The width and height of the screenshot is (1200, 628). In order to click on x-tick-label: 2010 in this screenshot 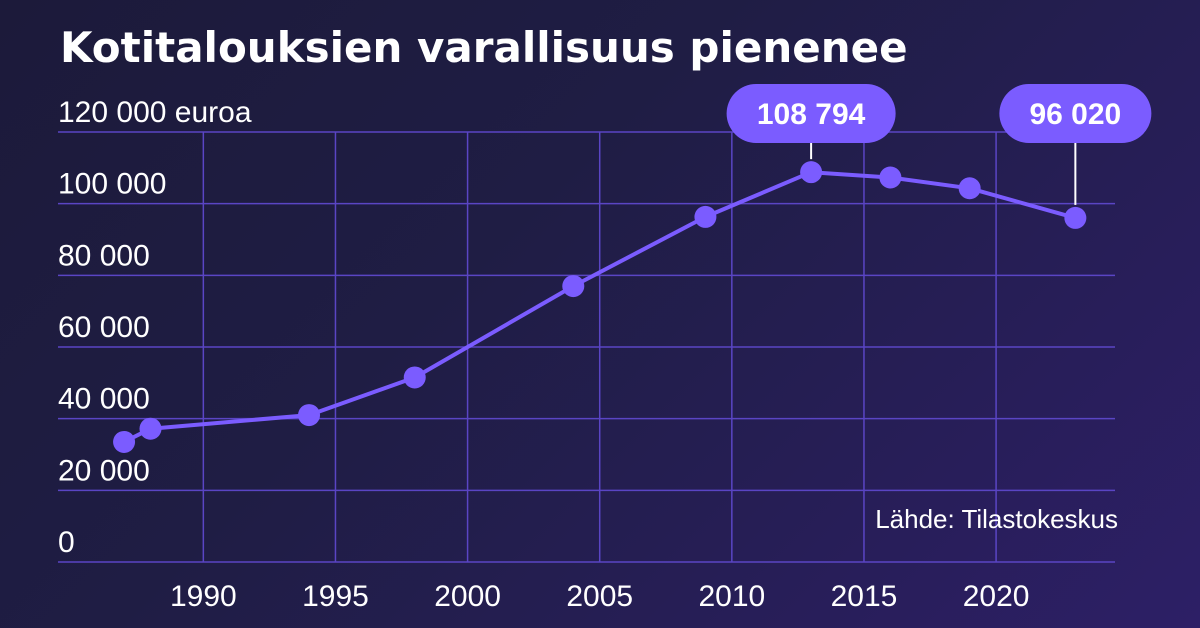, I will do `click(731, 596)`.